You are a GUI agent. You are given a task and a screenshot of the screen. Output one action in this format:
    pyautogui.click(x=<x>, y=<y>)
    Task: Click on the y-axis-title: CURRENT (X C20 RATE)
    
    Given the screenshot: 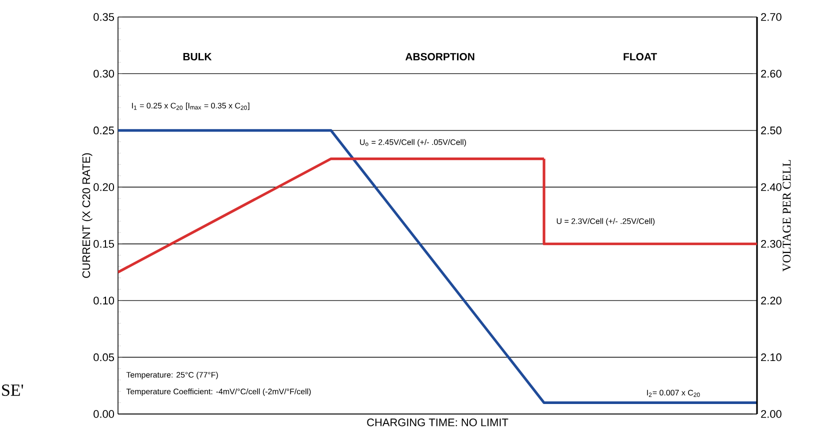 What is the action you would take?
    pyautogui.click(x=87, y=215)
    